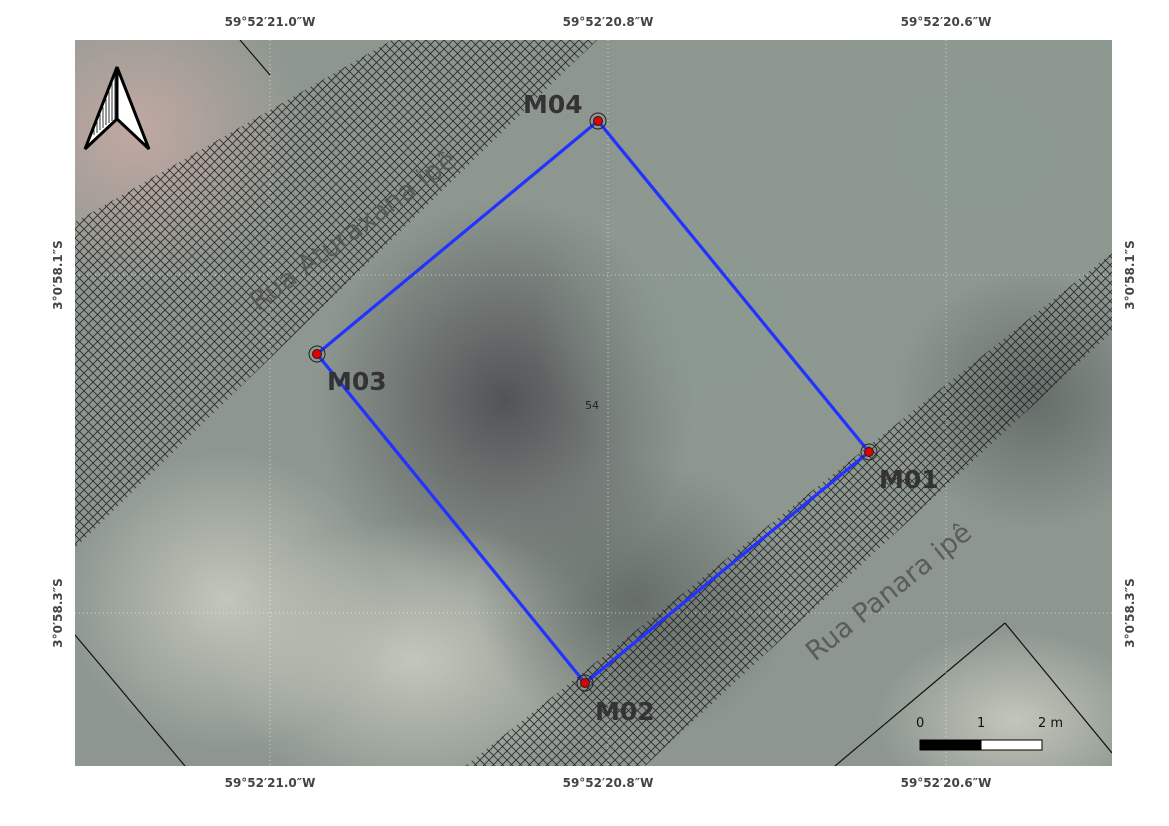 This screenshot has height=826, width=1169. I want to click on coord-left-1: 3°0′58.1″S, so click(58, 275).